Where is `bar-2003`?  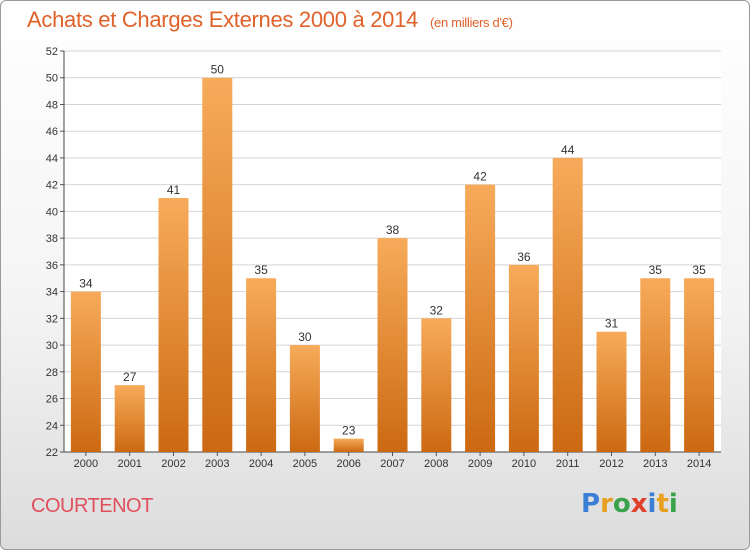
bar-2003 is located at coordinates (217, 264).